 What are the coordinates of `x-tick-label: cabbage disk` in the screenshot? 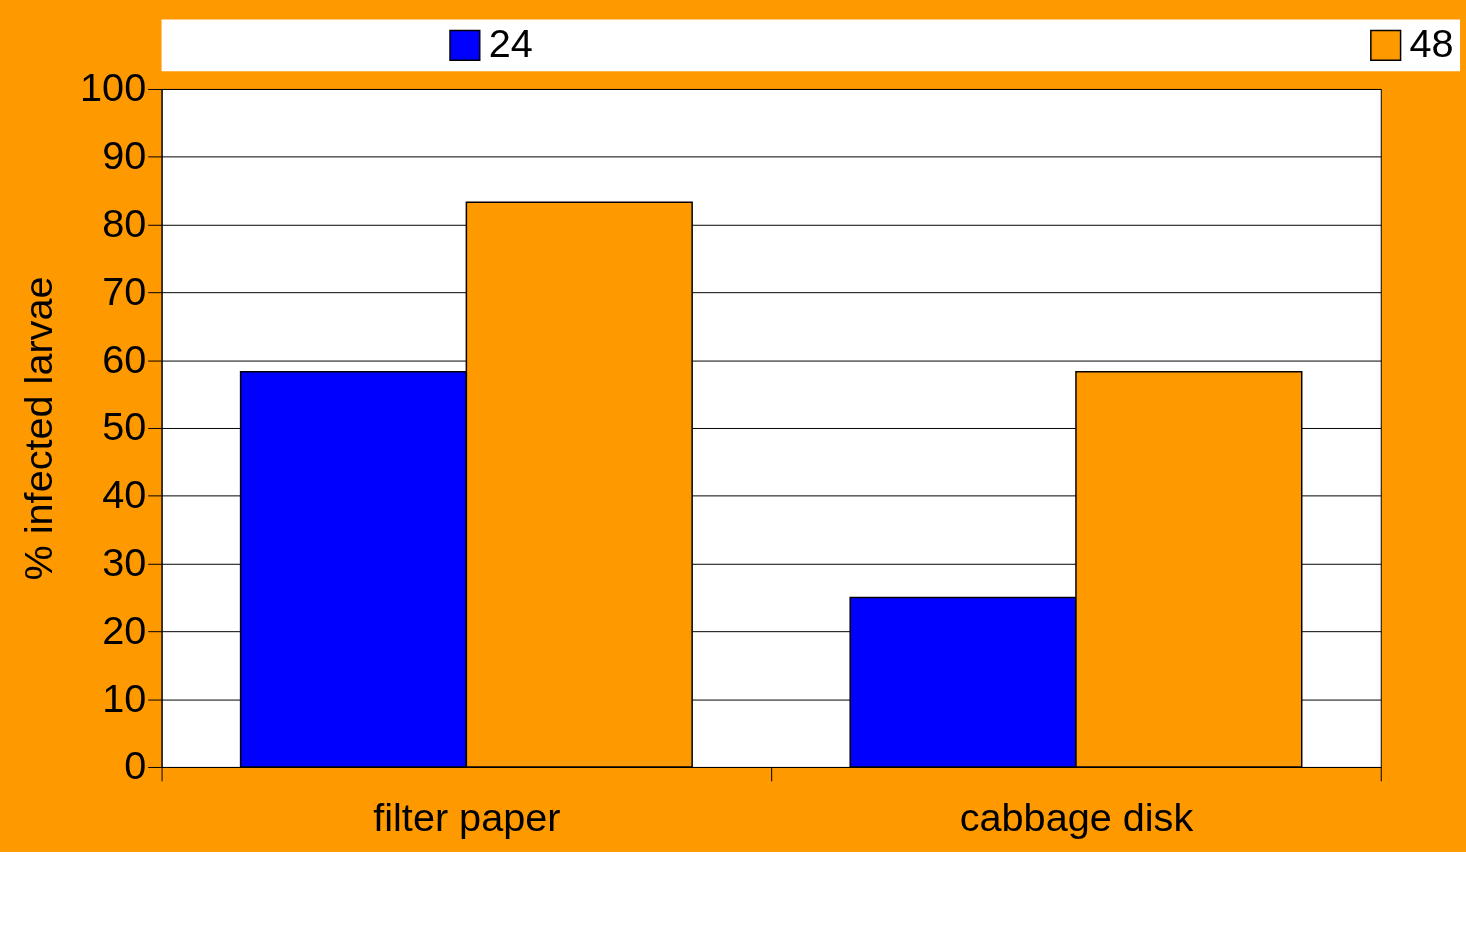 It's located at (1076, 816).